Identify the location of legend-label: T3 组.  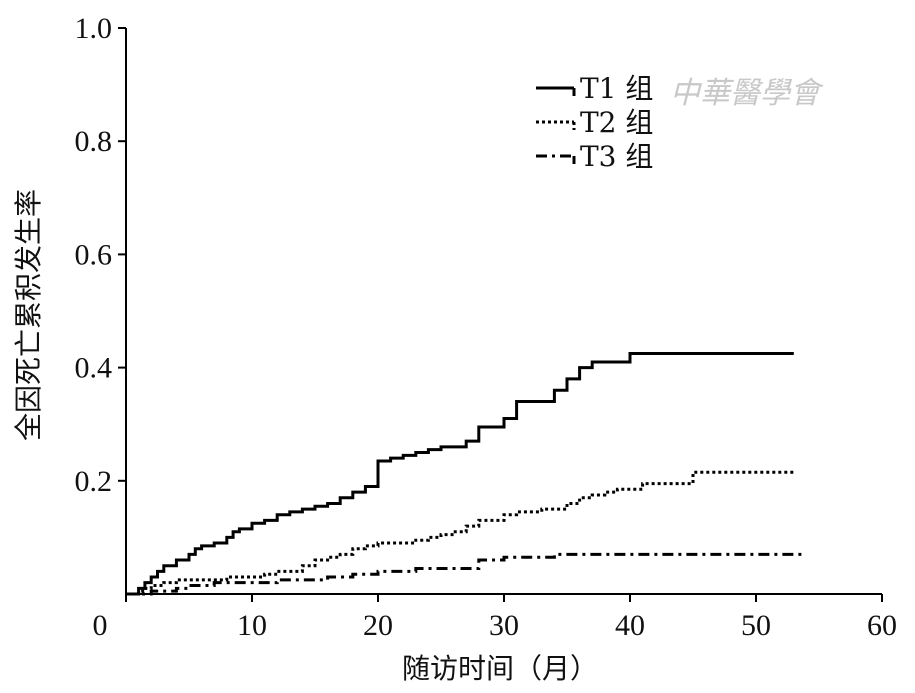
(616, 156).